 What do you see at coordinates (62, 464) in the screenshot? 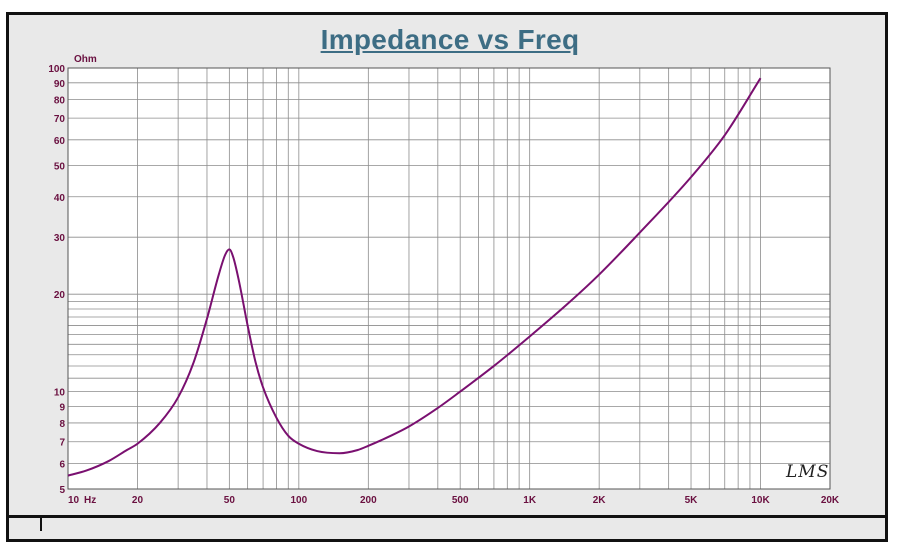
I see `y-tick-label: 6` at bounding box center [62, 464].